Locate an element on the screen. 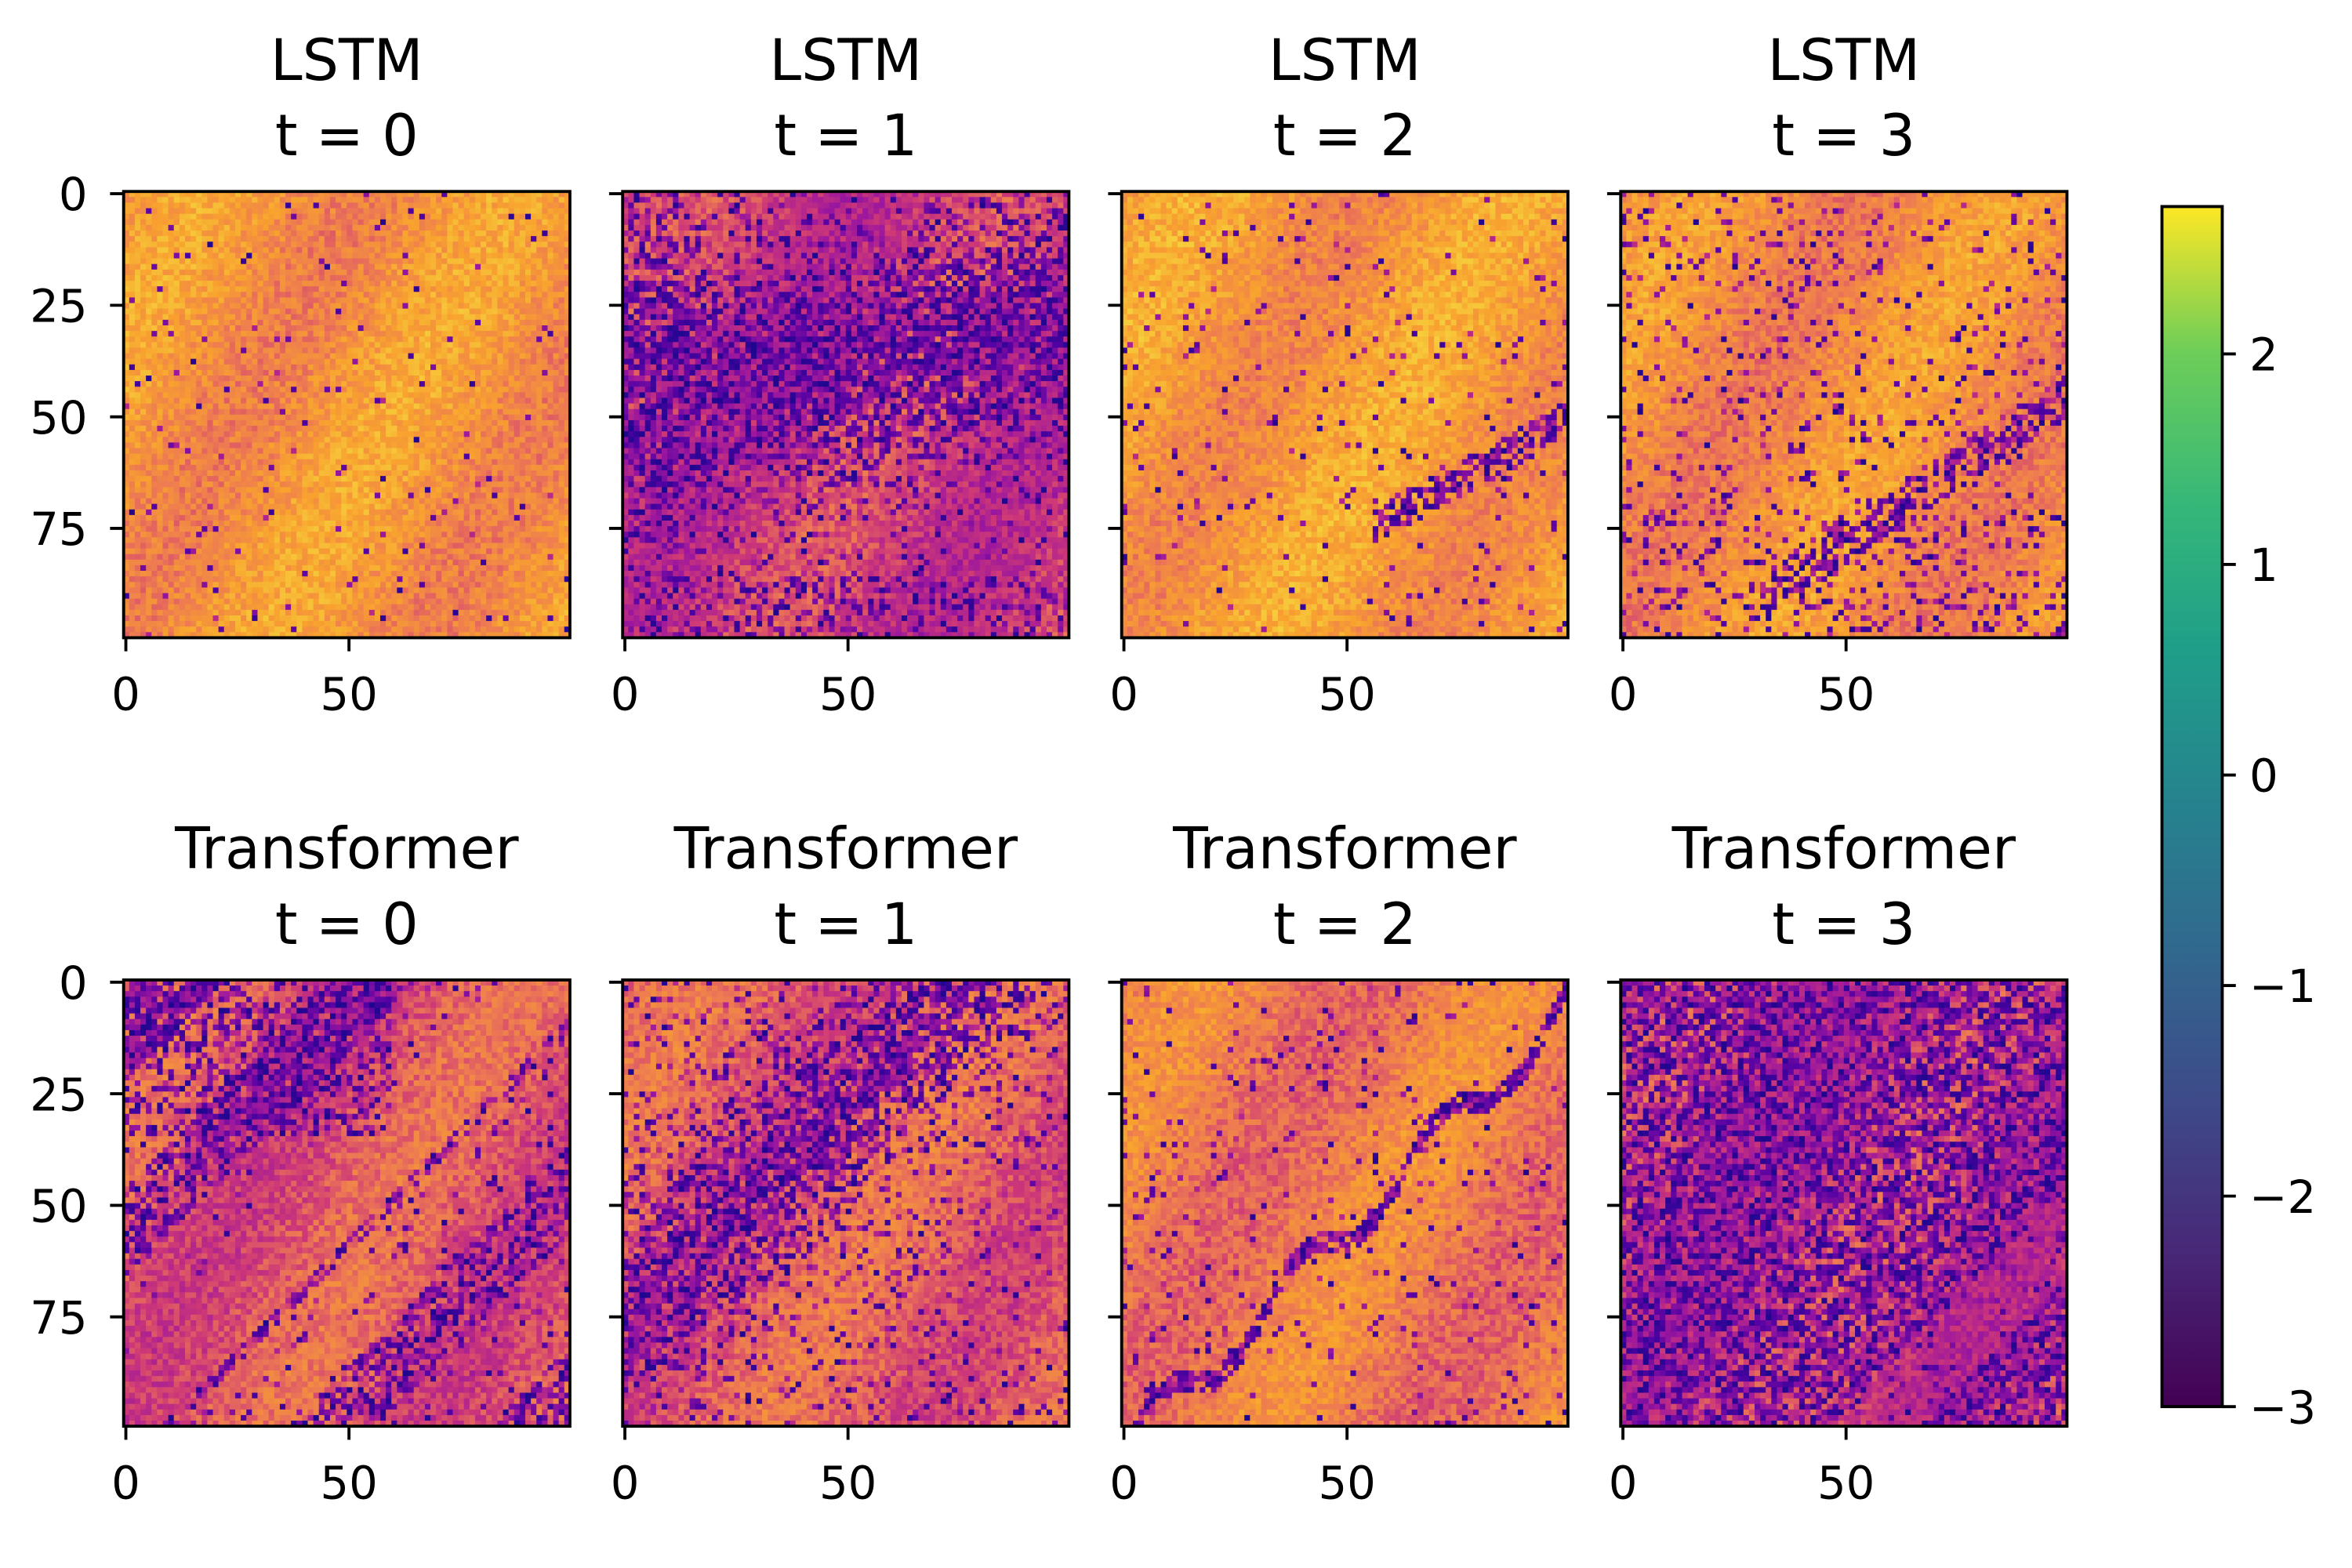 Image resolution: width=2352 pixels, height=1568 pixels. colorbar-tick-label: −3 is located at coordinates (2282, 1407).